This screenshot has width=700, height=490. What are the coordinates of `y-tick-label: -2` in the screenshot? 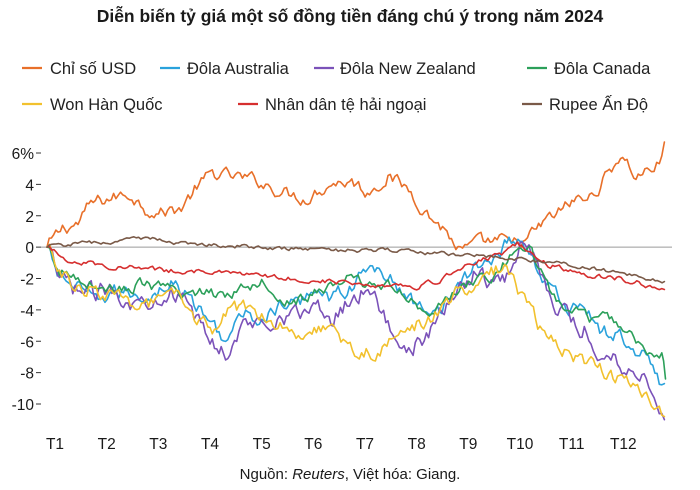 It's located at (27, 280).